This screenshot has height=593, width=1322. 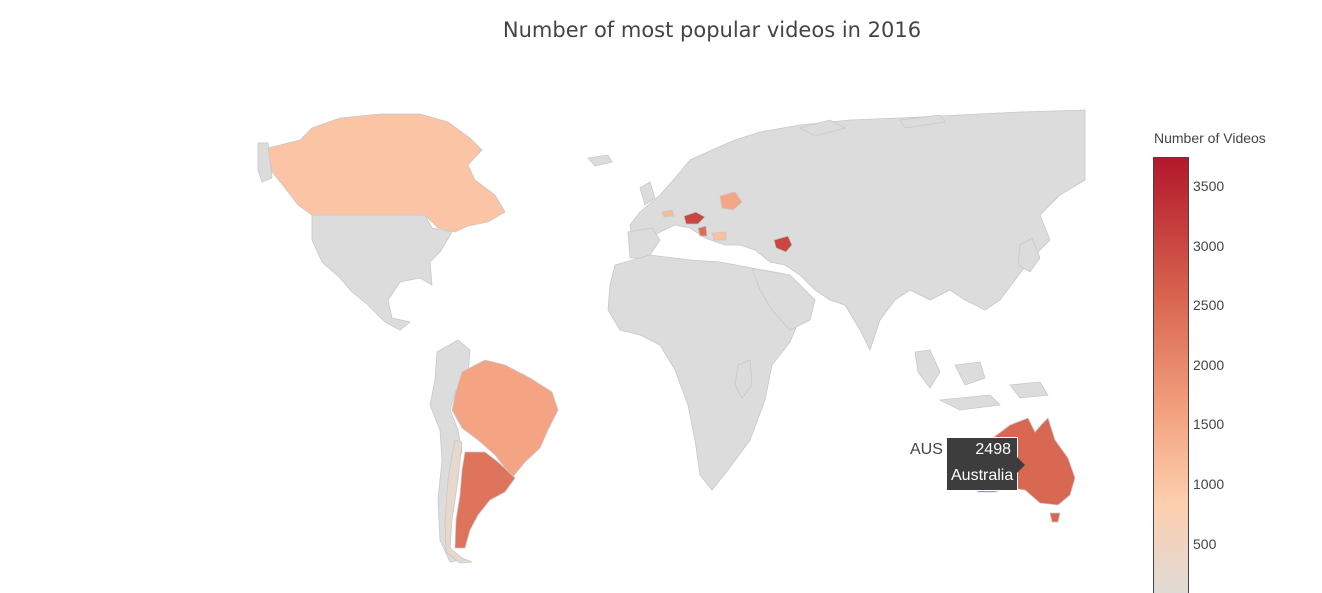 I want to click on map-title: Number of most popular videos in 2016, so click(x=712, y=30).